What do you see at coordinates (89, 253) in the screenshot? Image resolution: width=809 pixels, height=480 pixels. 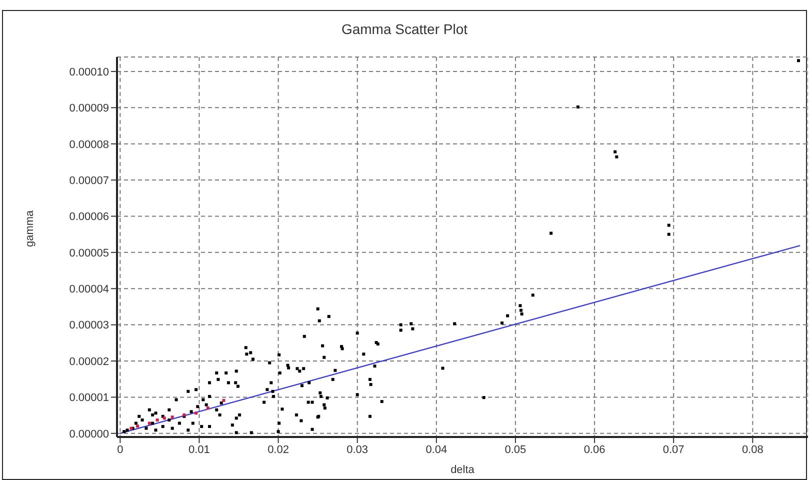 I see `y-tick-label: 0.00005` at bounding box center [89, 253].